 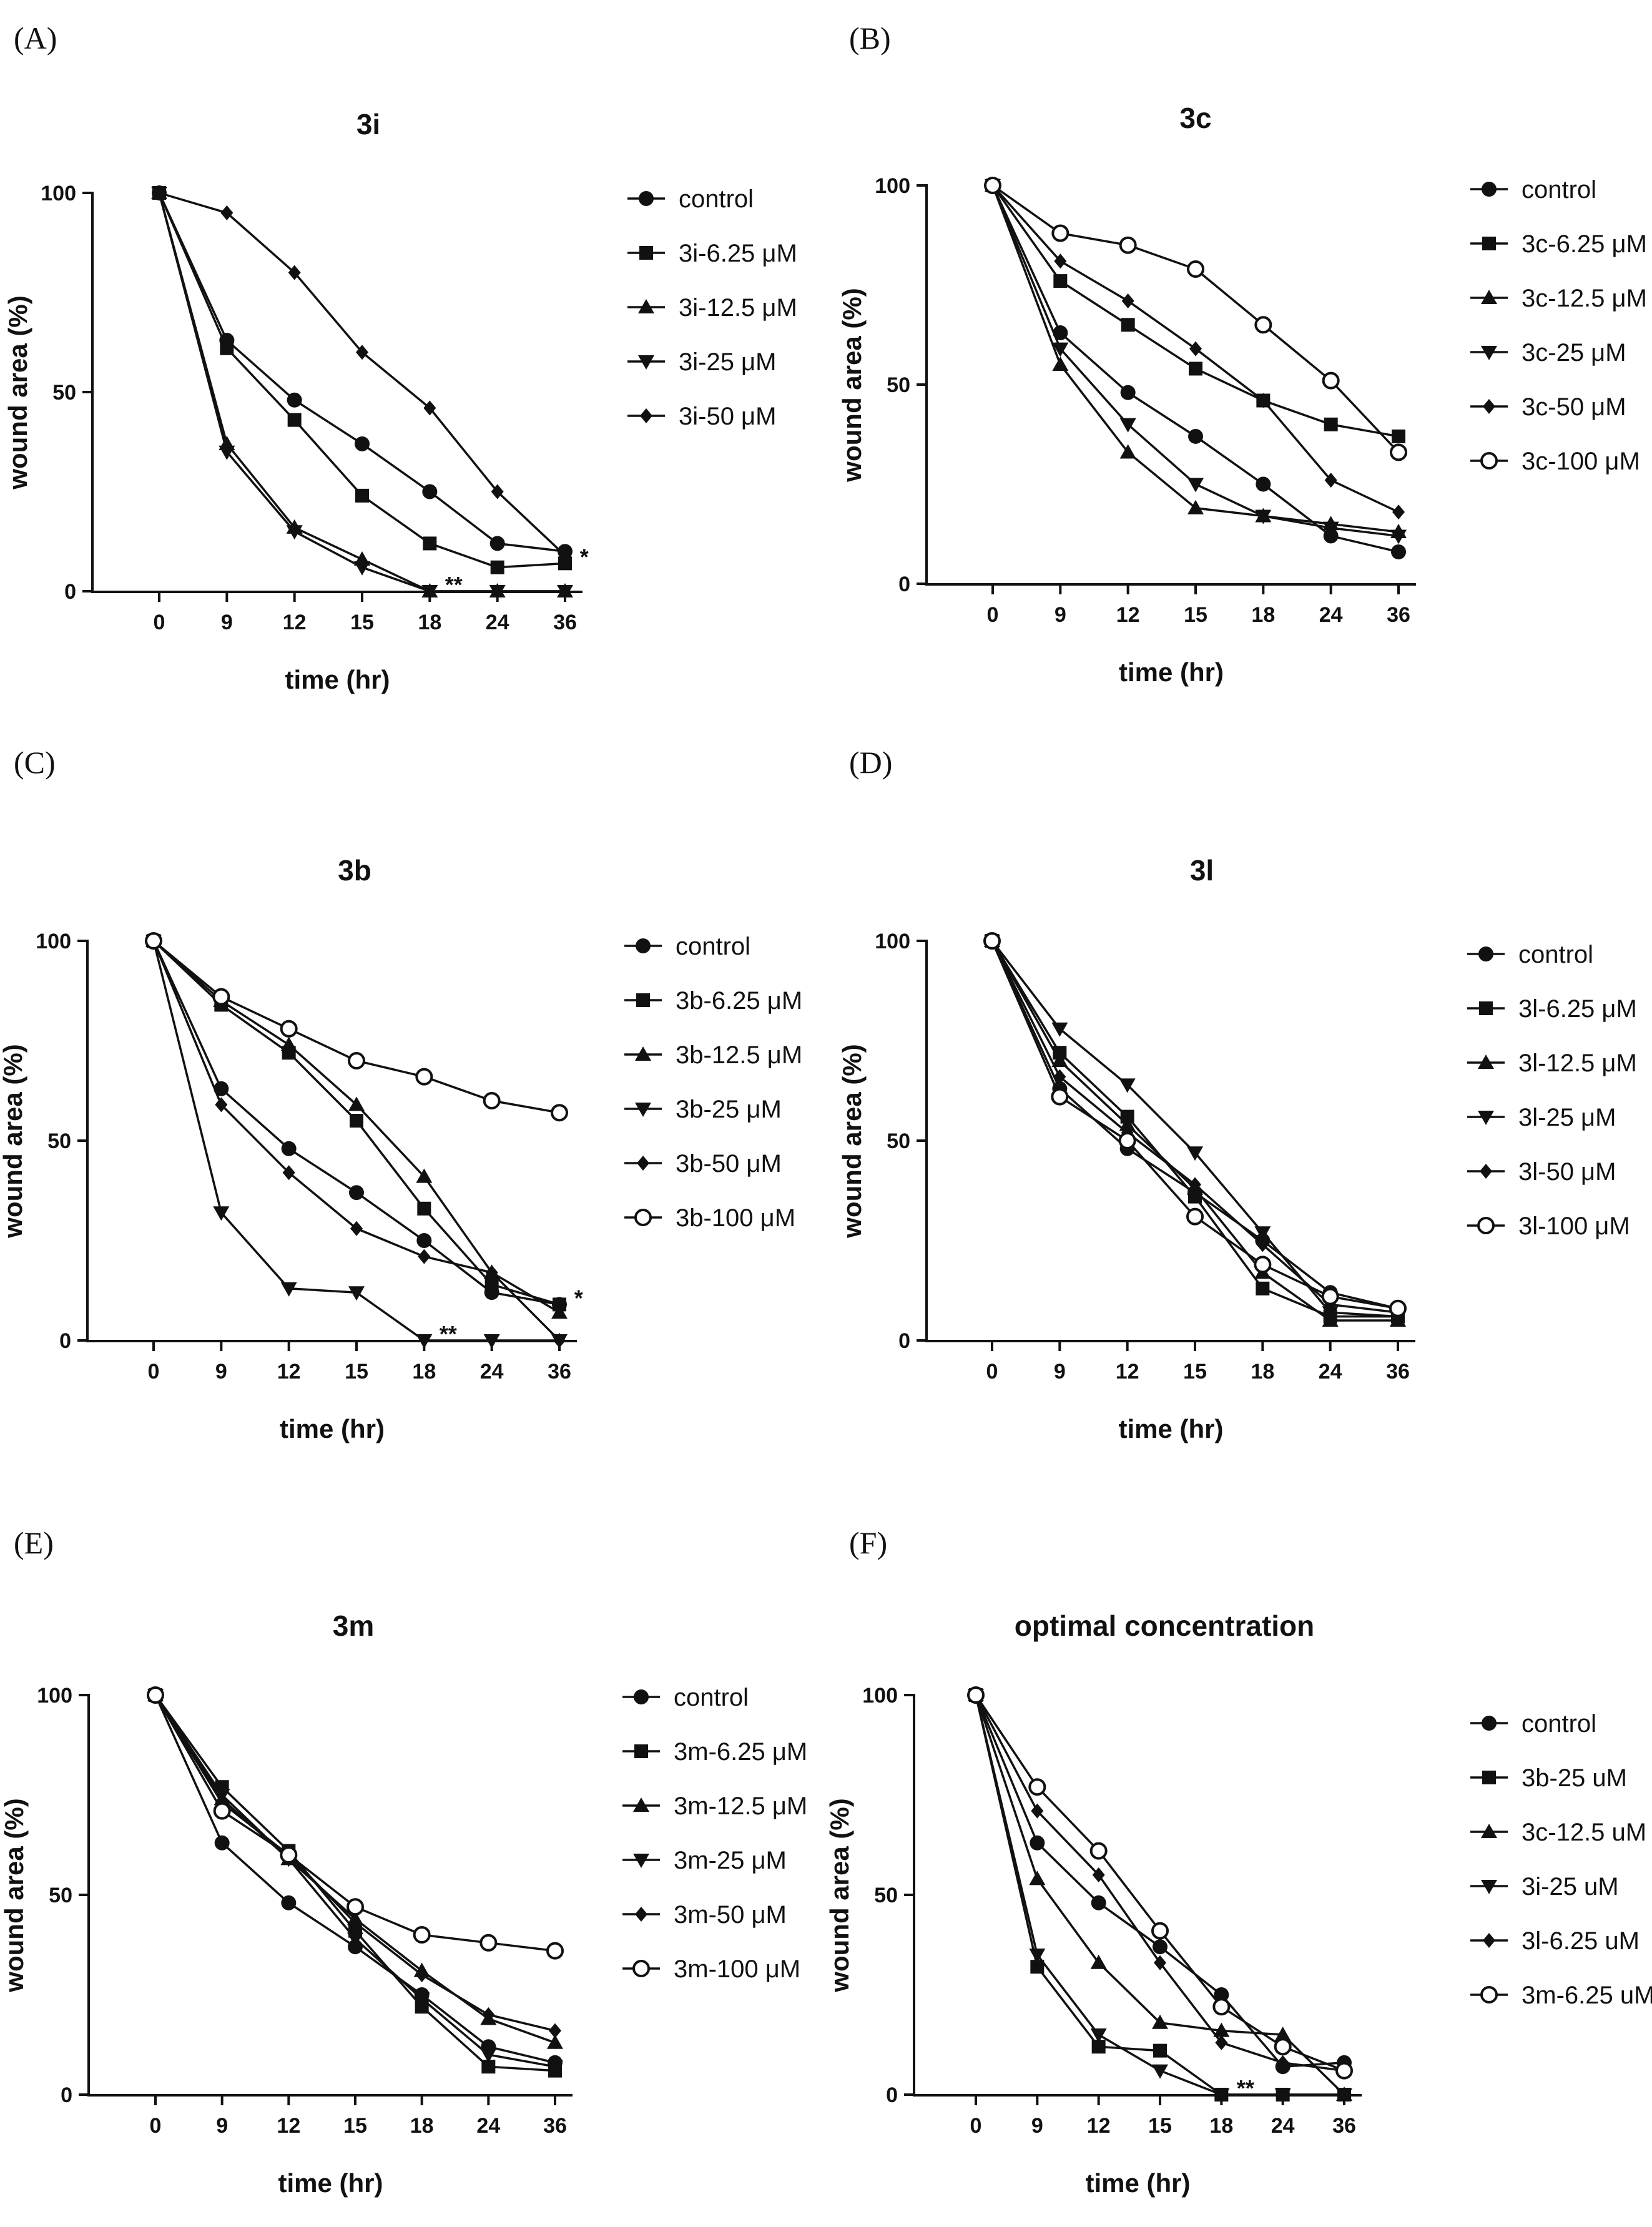 I want to click on panel-a-legend-entry-control: control, so click(x=690, y=199).